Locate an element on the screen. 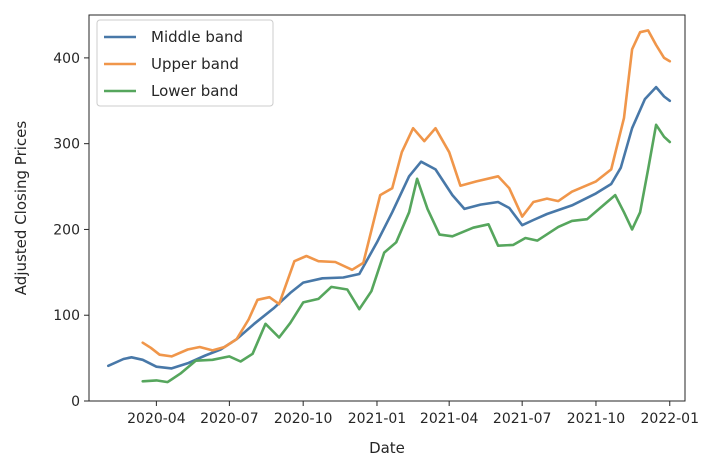  y-tick-label: 100 is located at coordinates (66, 316).